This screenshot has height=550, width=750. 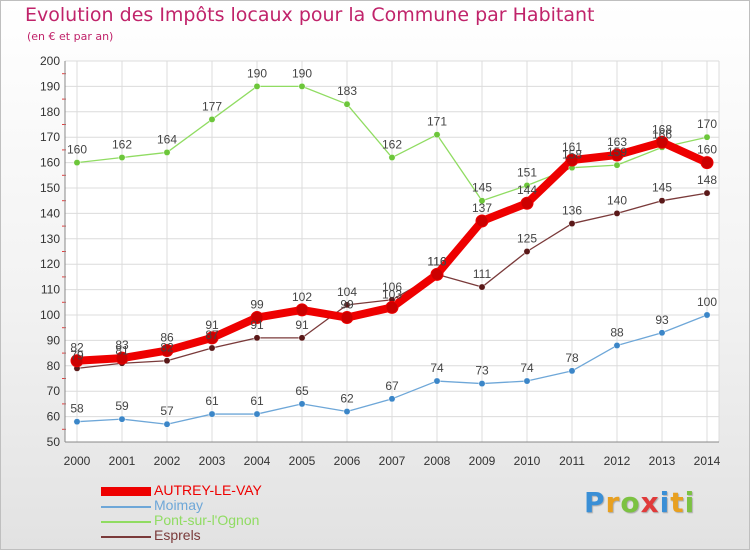 I want to click on data-label-autrey-le-vay: 83, so click(x=122, y=345).